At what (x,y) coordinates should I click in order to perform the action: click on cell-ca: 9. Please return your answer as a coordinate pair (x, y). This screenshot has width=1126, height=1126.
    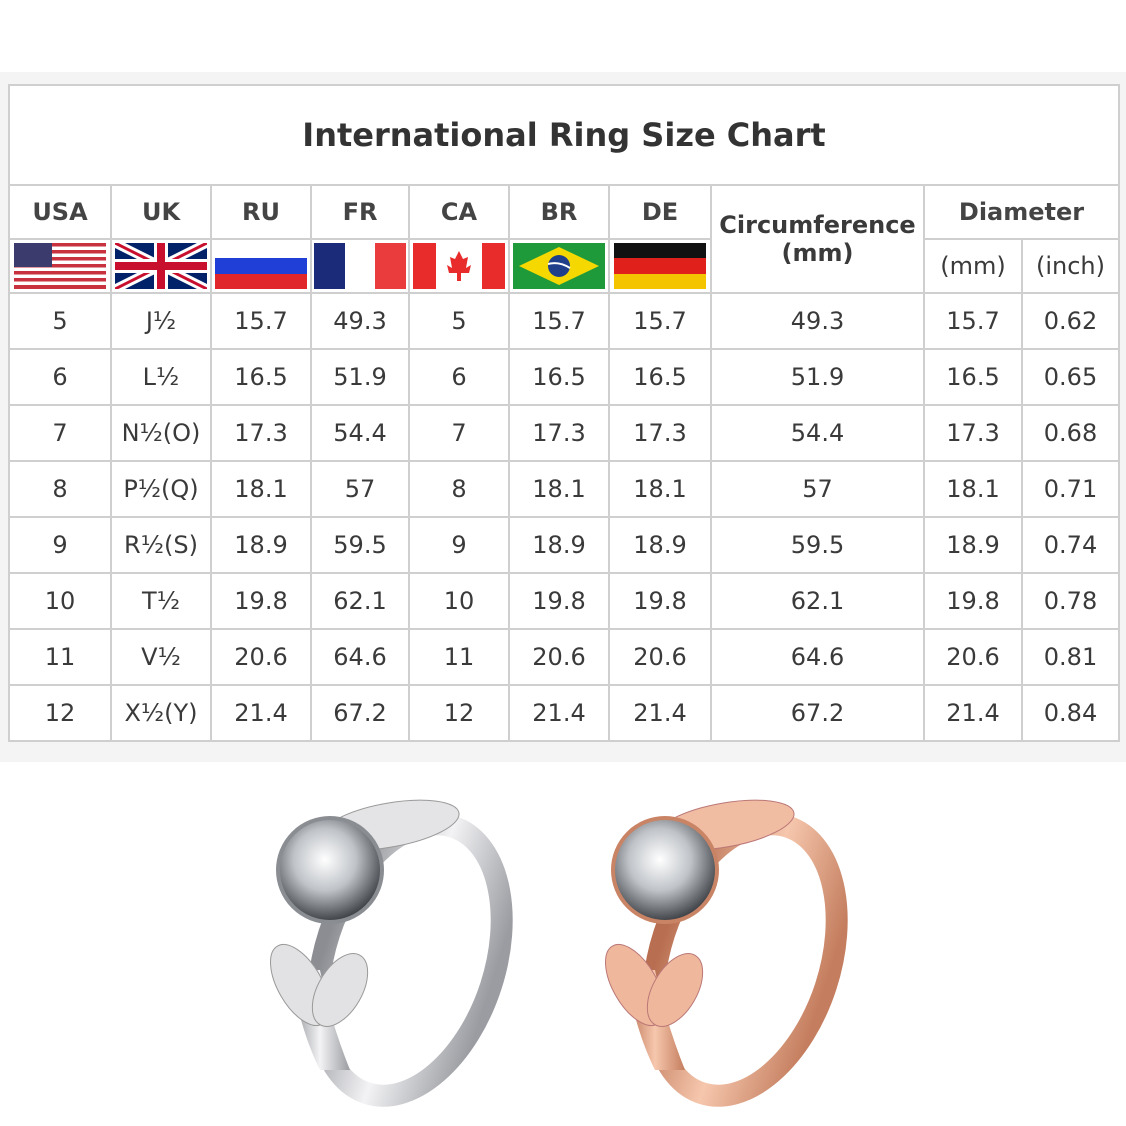
    Looking at the image, I should click on (459, 545).